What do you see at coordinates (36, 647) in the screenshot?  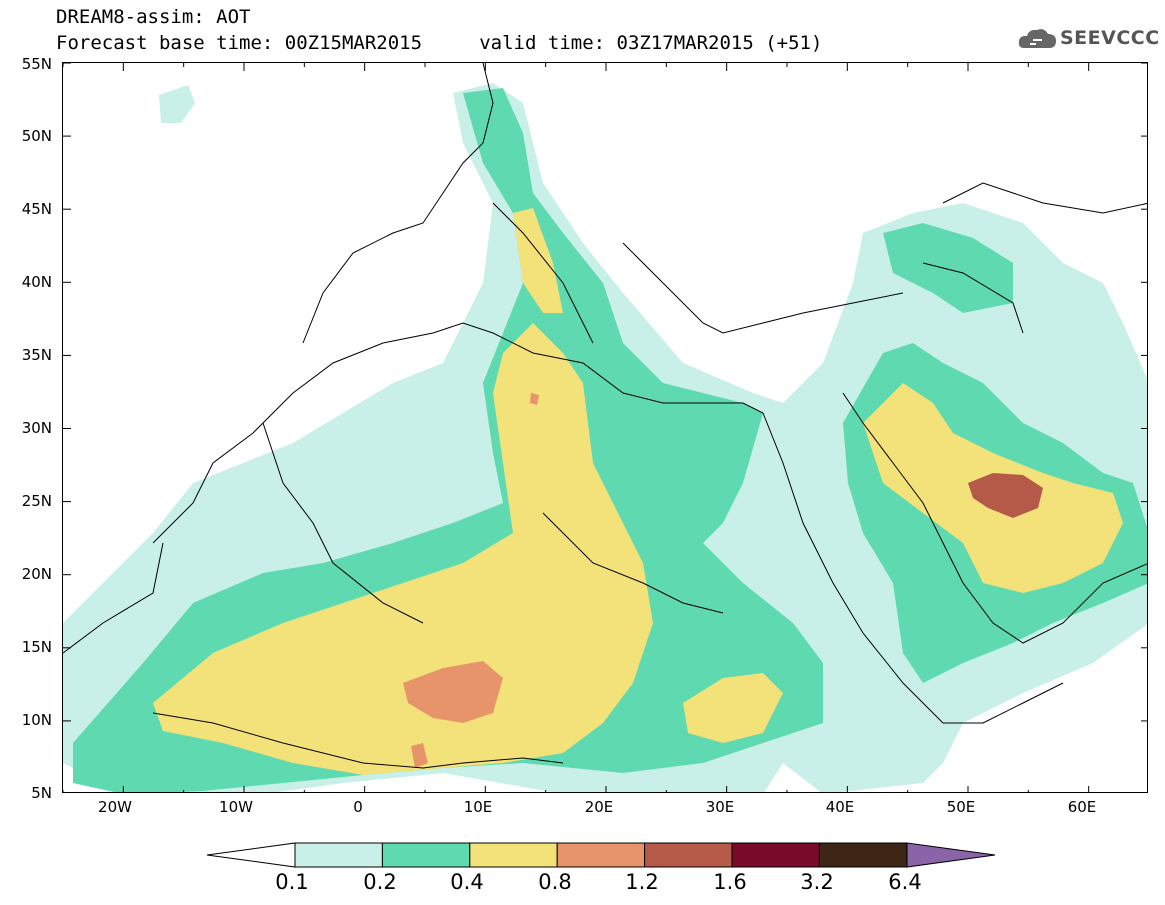 I see `lat-label: 15N` at bounding box center [36, 647].